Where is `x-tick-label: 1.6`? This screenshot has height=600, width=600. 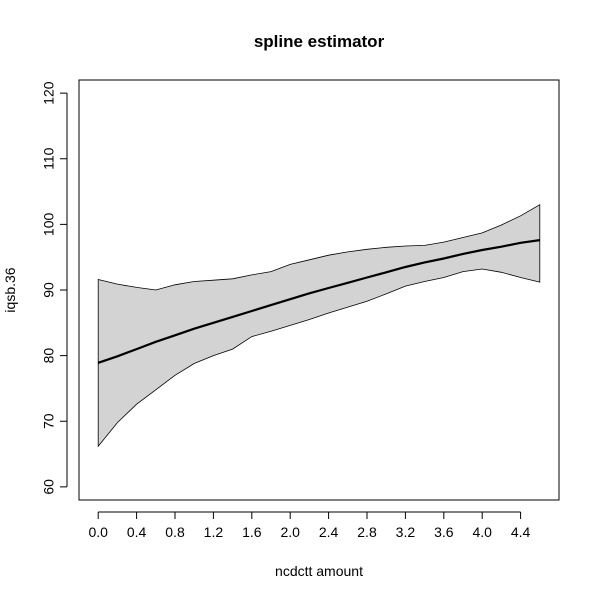 x-tick-label: 1.6 is located at coordinates (252, 532).